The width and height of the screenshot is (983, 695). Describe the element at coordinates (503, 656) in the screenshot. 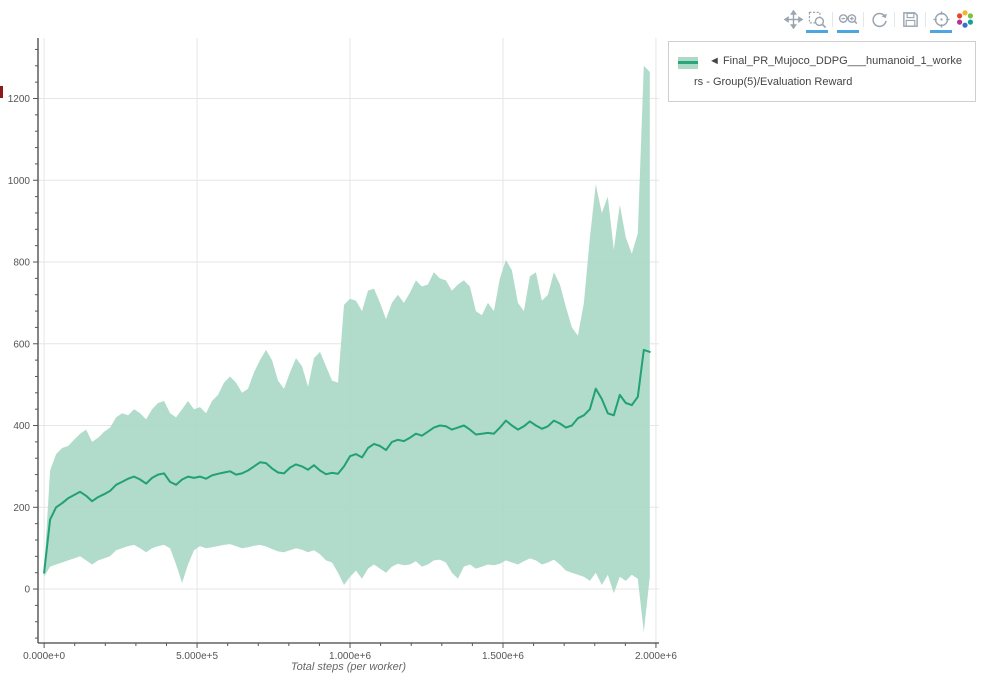

I see `svg-text: 1.500e+6` at that location.